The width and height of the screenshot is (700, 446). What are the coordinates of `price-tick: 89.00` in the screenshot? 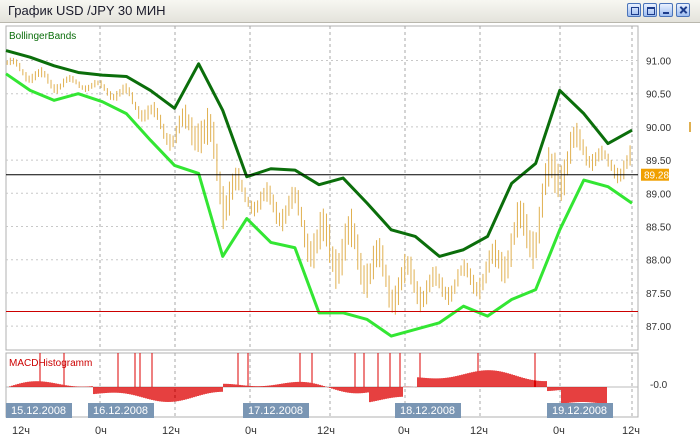 It's located at (658, 194).